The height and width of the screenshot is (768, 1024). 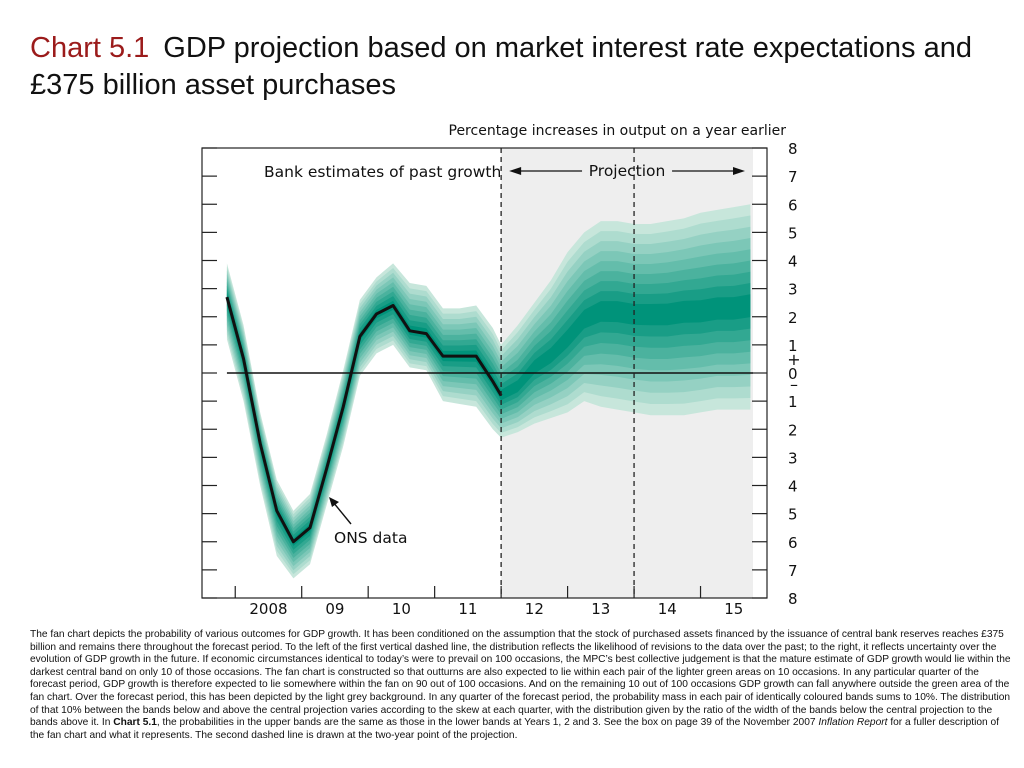 What do you see at coordinates (135, 723) in the screenshot?
I see `footnote-chart-ref: Chart 5.1` at bounding box center [135, 723].